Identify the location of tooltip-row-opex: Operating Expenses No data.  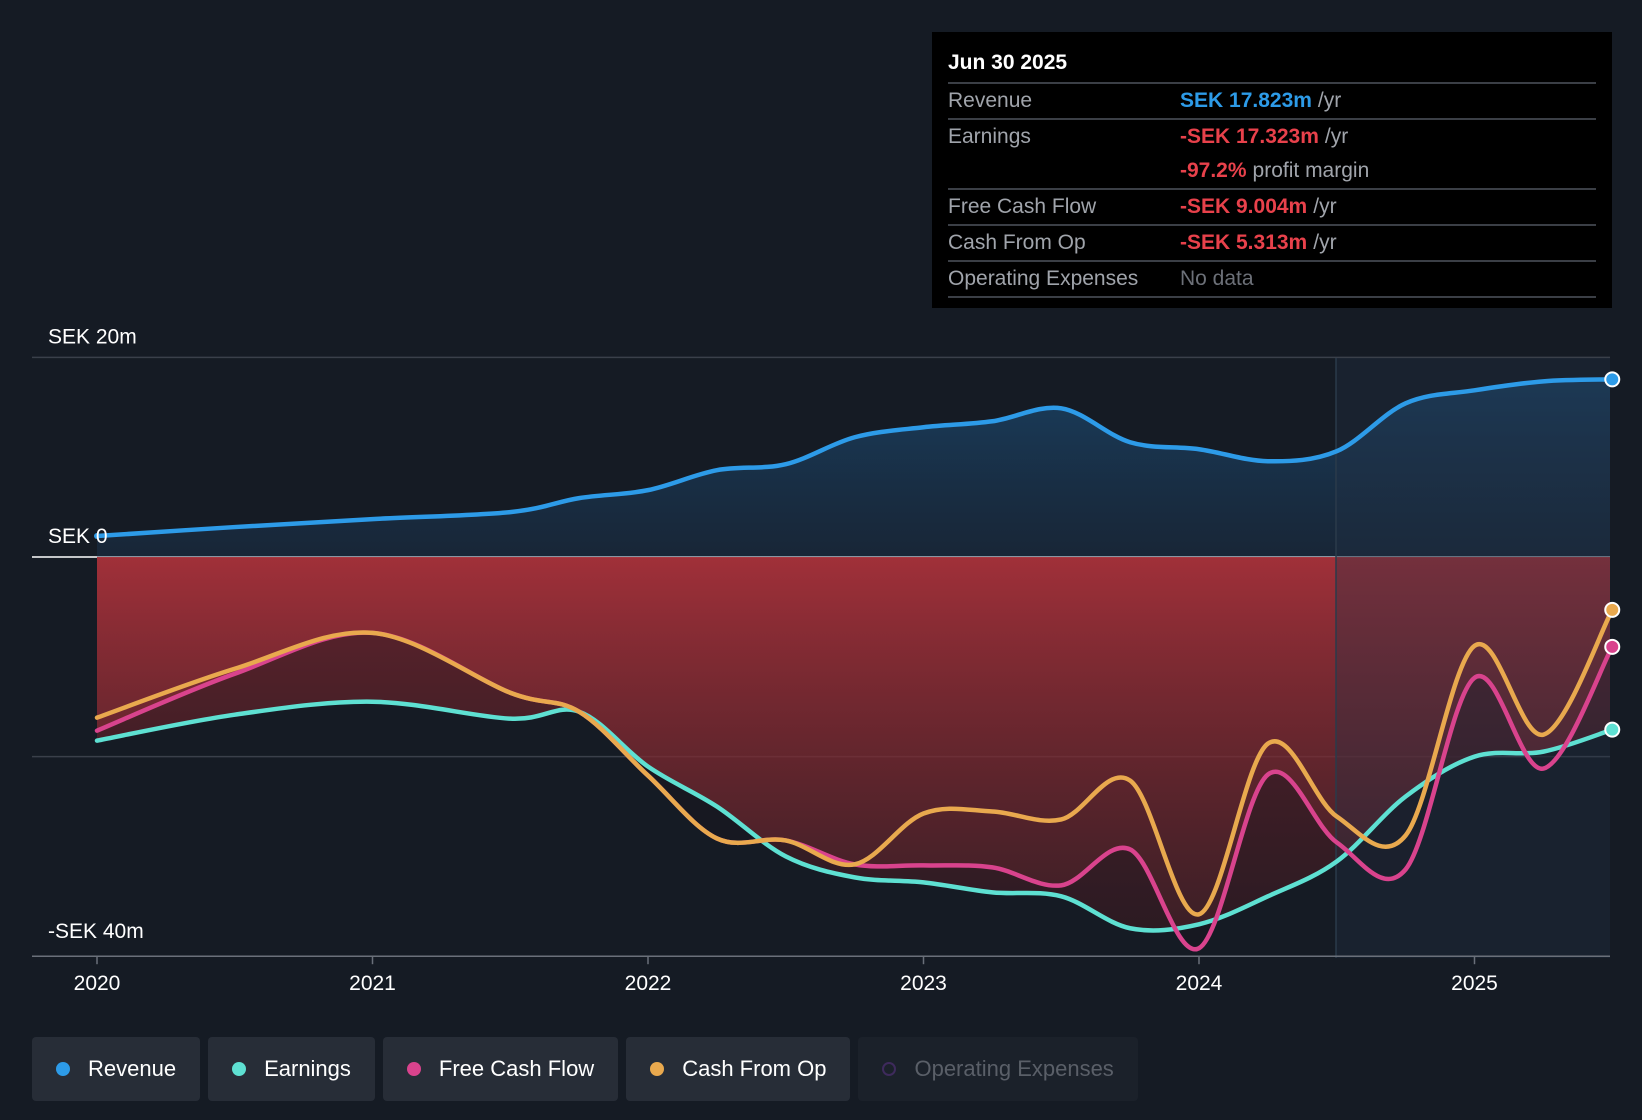
(1272, 279).